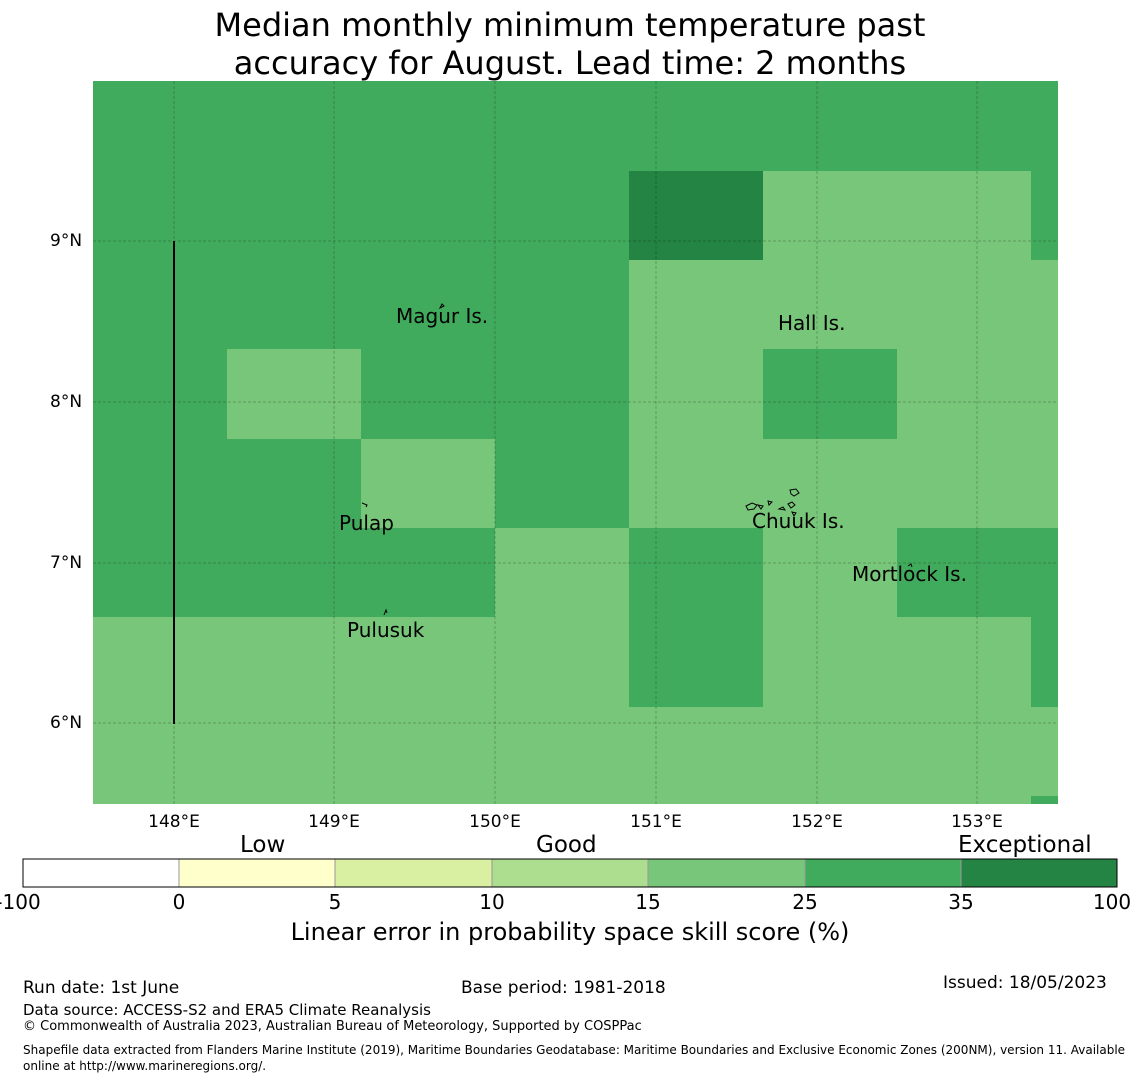 This screenshot has height=1080, width=1140. What do you see at coordinates (492, 902) in the screenshot?
I see `colorbar-tick: 10` at bounding box center [492, 902].